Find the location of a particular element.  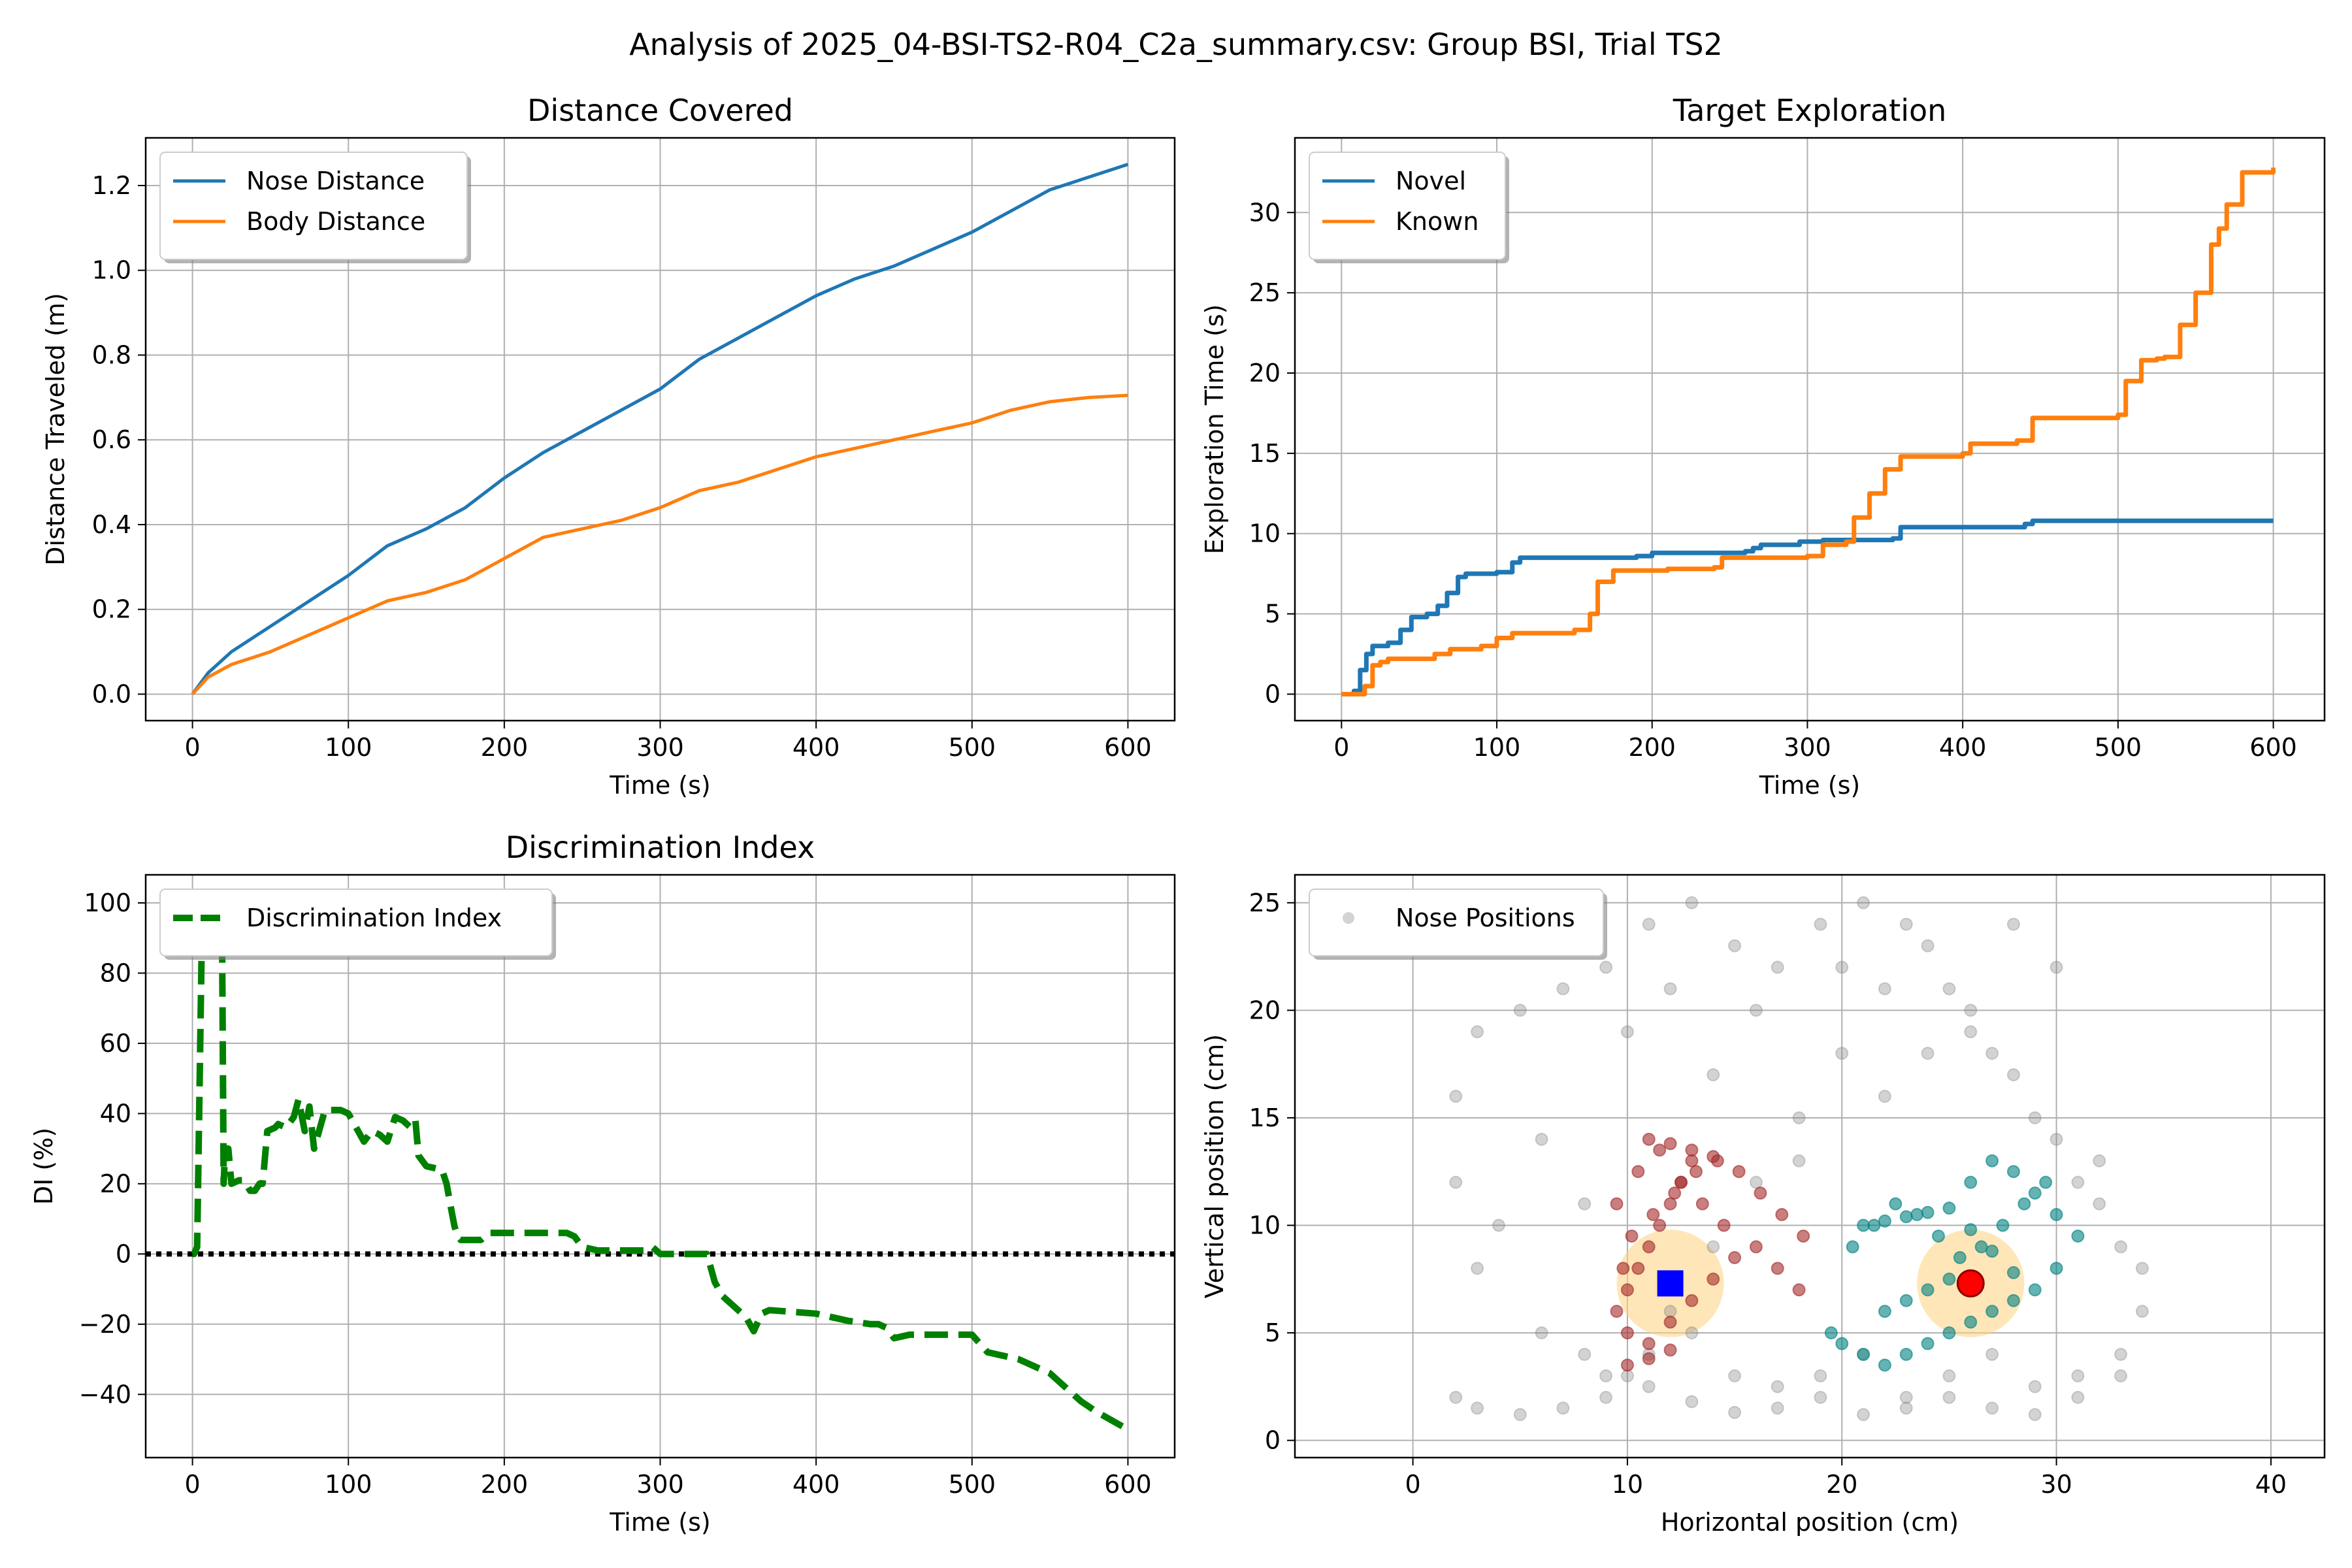

legend: Nose Positions is located at coordinates (1458, 924).